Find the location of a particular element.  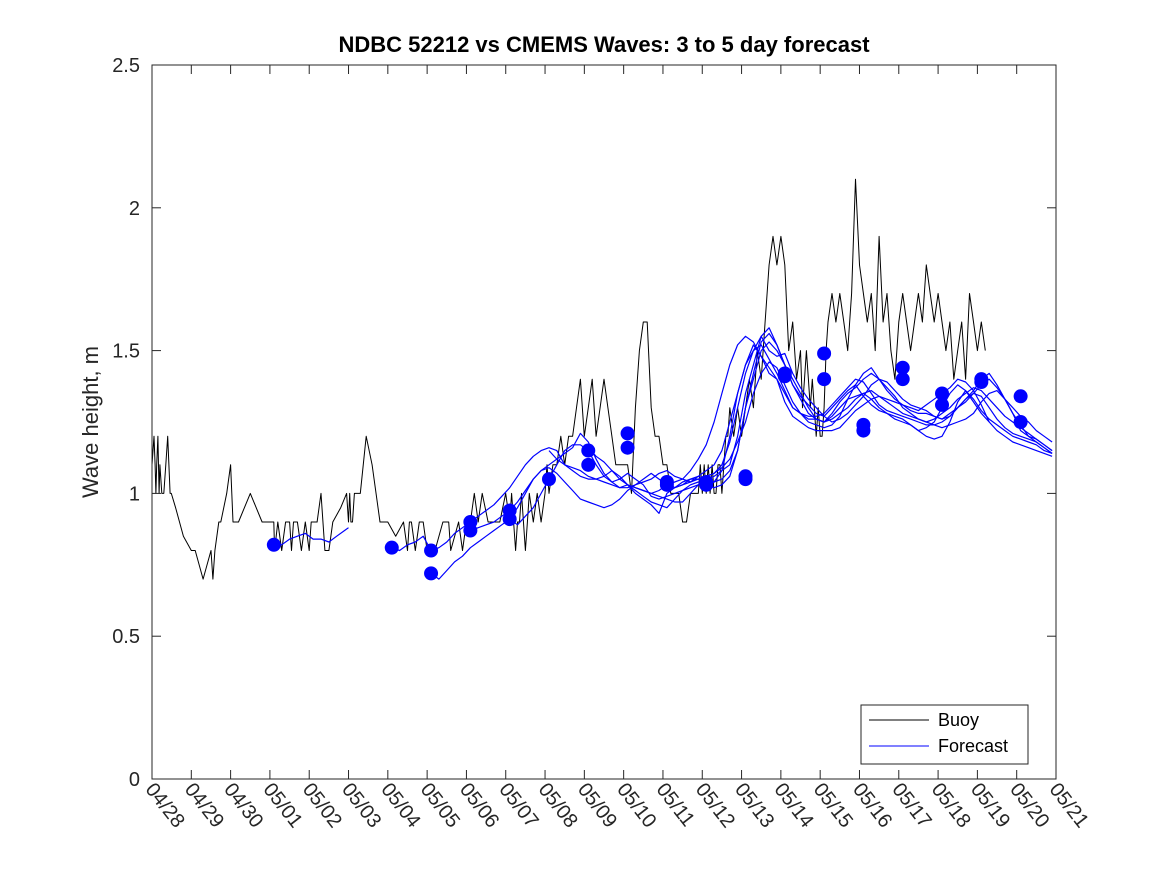

x-tick-label: 05/09 is located at coordinates (597, 805).